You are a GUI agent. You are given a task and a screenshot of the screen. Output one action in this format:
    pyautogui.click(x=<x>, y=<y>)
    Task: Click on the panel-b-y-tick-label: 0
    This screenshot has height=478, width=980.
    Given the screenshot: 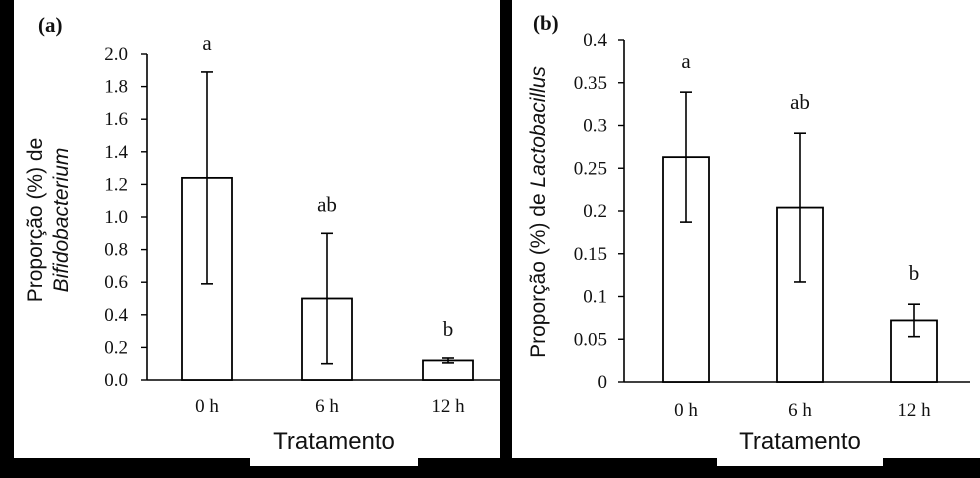 What is the action you would take?
    pyautogui.click(x=603, y=382)
    